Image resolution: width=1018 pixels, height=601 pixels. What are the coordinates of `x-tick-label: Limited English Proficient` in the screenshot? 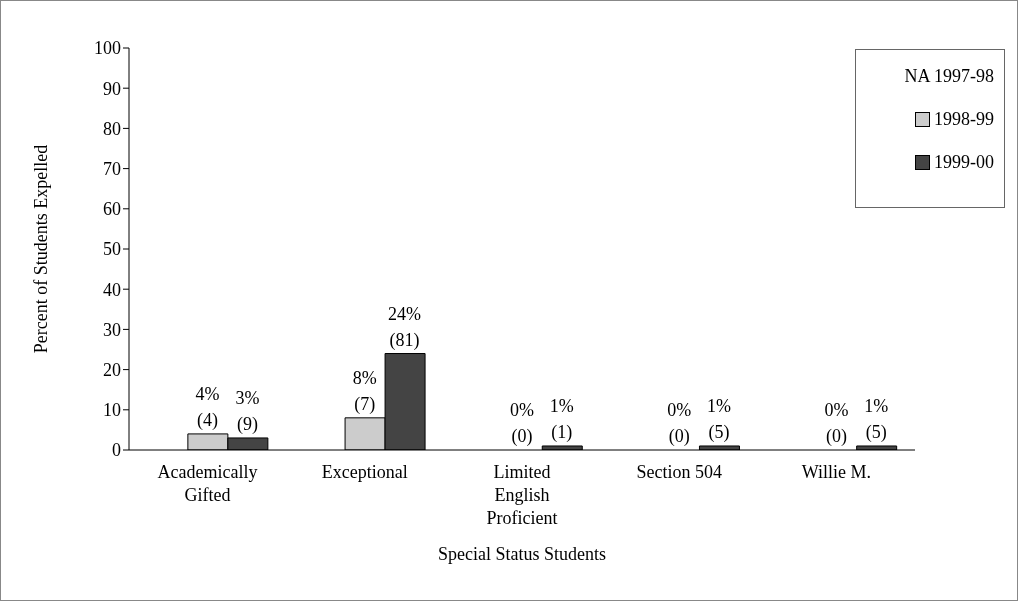 It's located at (522, 495).